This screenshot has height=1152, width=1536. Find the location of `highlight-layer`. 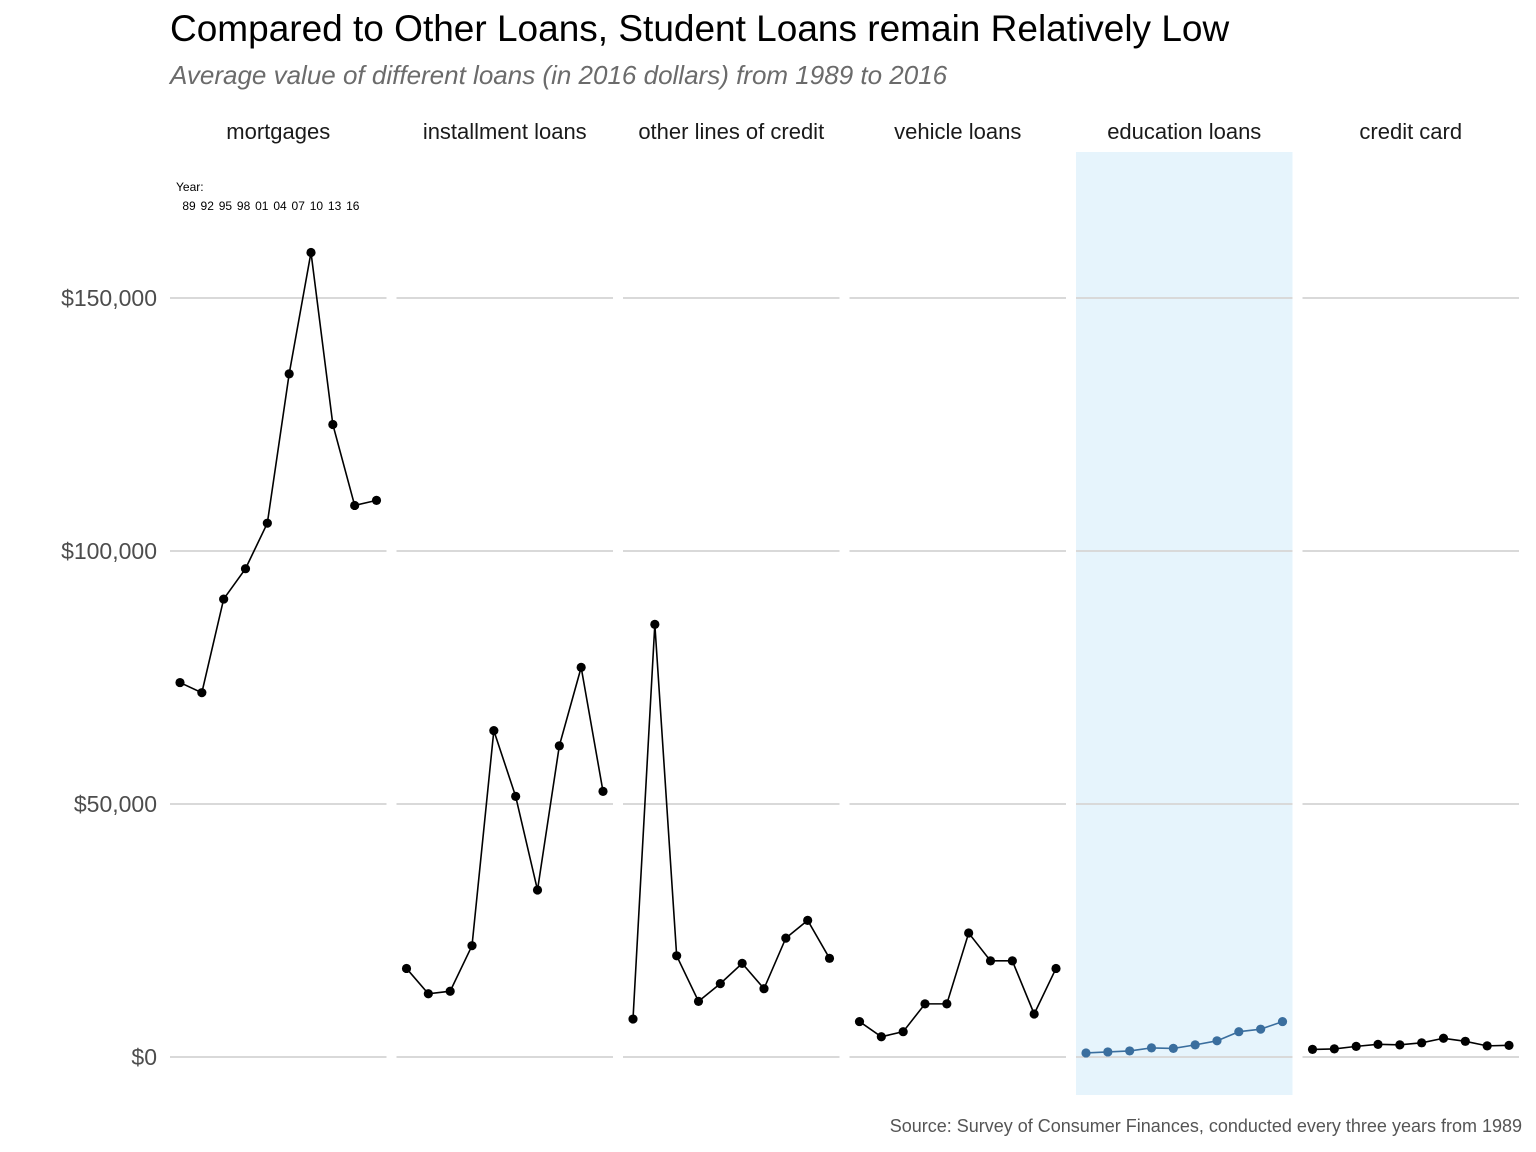

highlight-layer is located at coordinates (1184, 623).